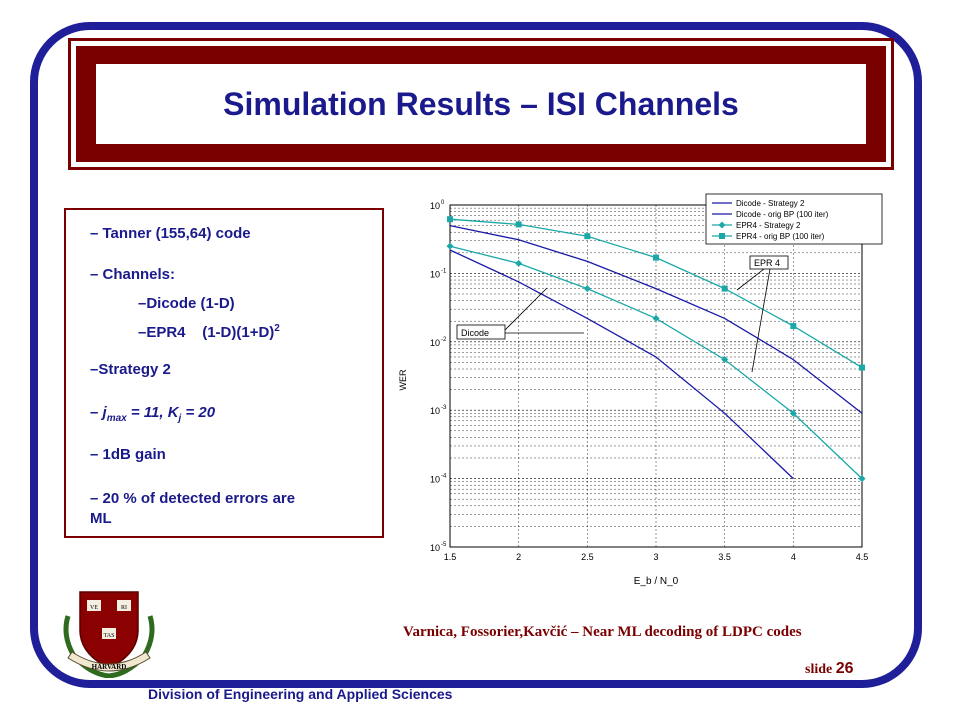 The width and height of the screenshot is (960, 720). Describe the element at coordinates (722, 236) in the screenshot. I see `legend-marker-square` at that location.